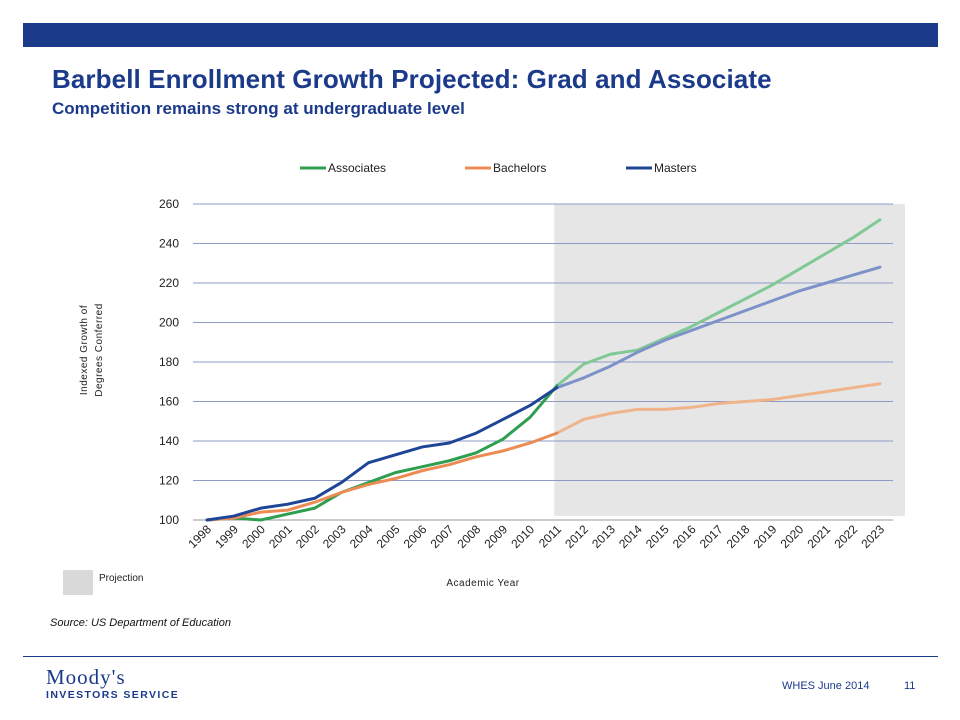 The height and width of the screenshot is (720, 960). What do you see at coordinates (169, 362) in the screenshot?
I see `y-tick-label: 180` at bounding box center [169, 362].